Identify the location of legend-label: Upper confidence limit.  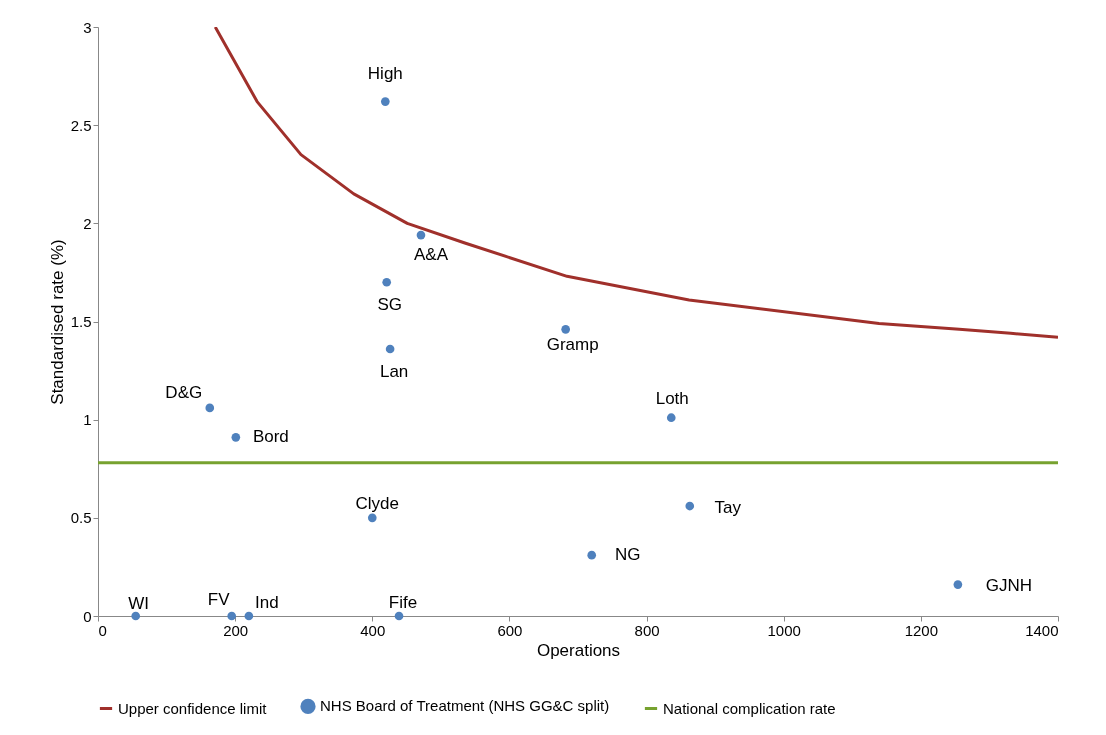
(193, 708).